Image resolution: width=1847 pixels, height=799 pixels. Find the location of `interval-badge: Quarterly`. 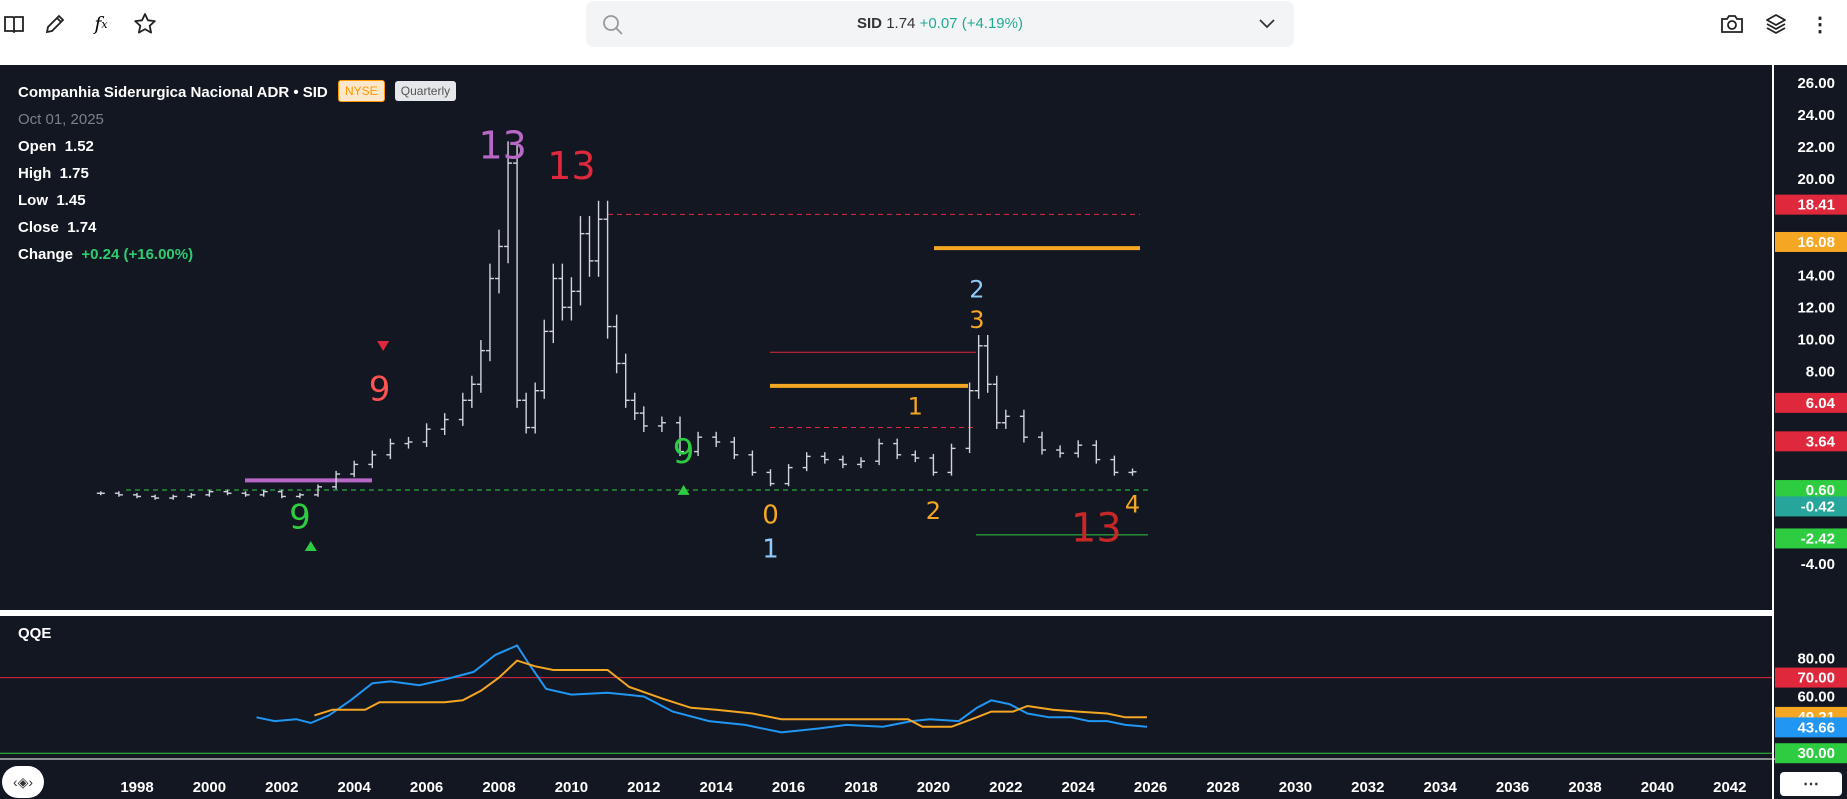

interval-badge: Quarterly is located at coordinates (425, 91).